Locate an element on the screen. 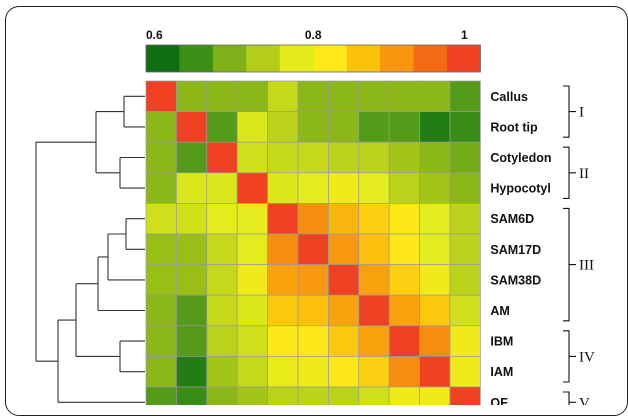 This screenshot has height=416, width=628. row-label: Callus is located at coordinates (509, 97).